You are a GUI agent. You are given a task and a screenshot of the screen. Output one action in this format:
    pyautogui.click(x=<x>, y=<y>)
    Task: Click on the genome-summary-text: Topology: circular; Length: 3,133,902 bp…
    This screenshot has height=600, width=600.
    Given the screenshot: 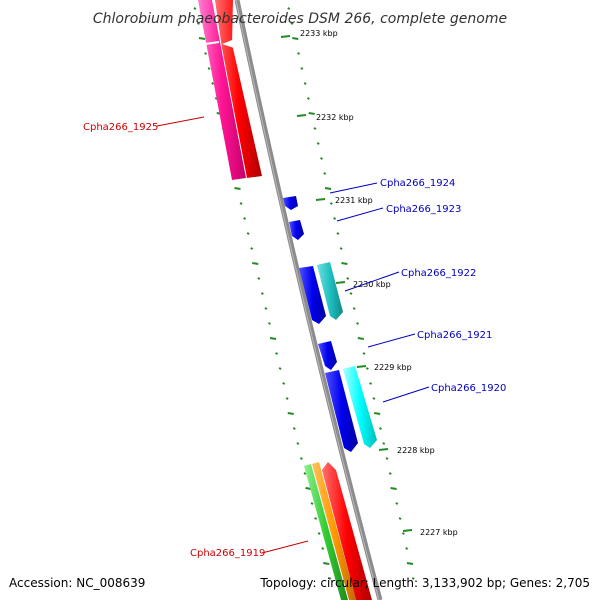 What is the action you would take?
    pyautogui.click(x=424, y=583)
    